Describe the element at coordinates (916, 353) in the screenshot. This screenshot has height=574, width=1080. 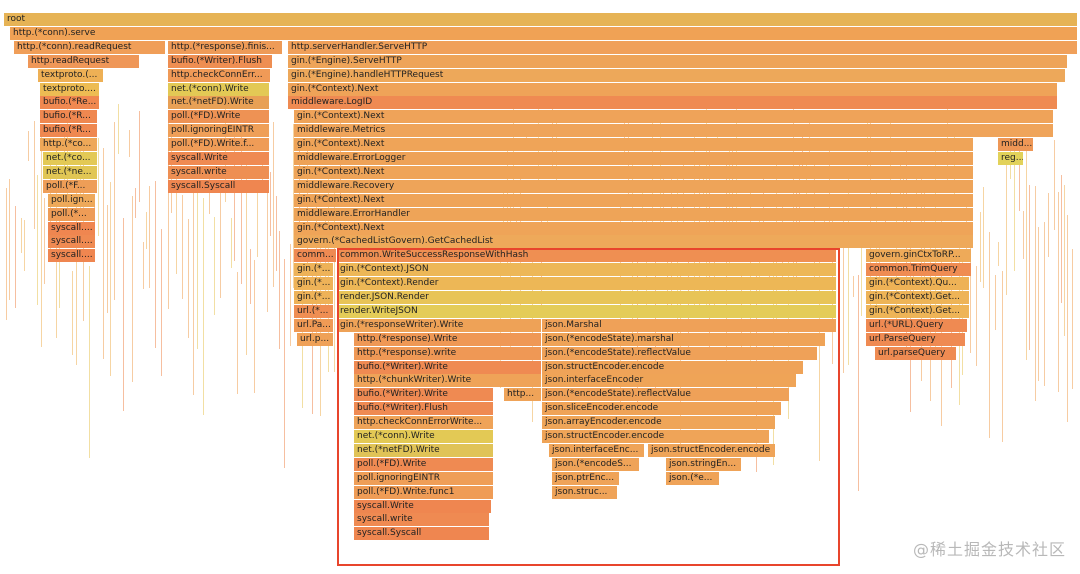
I see `flame-frame: url.parseQuery` at that location.